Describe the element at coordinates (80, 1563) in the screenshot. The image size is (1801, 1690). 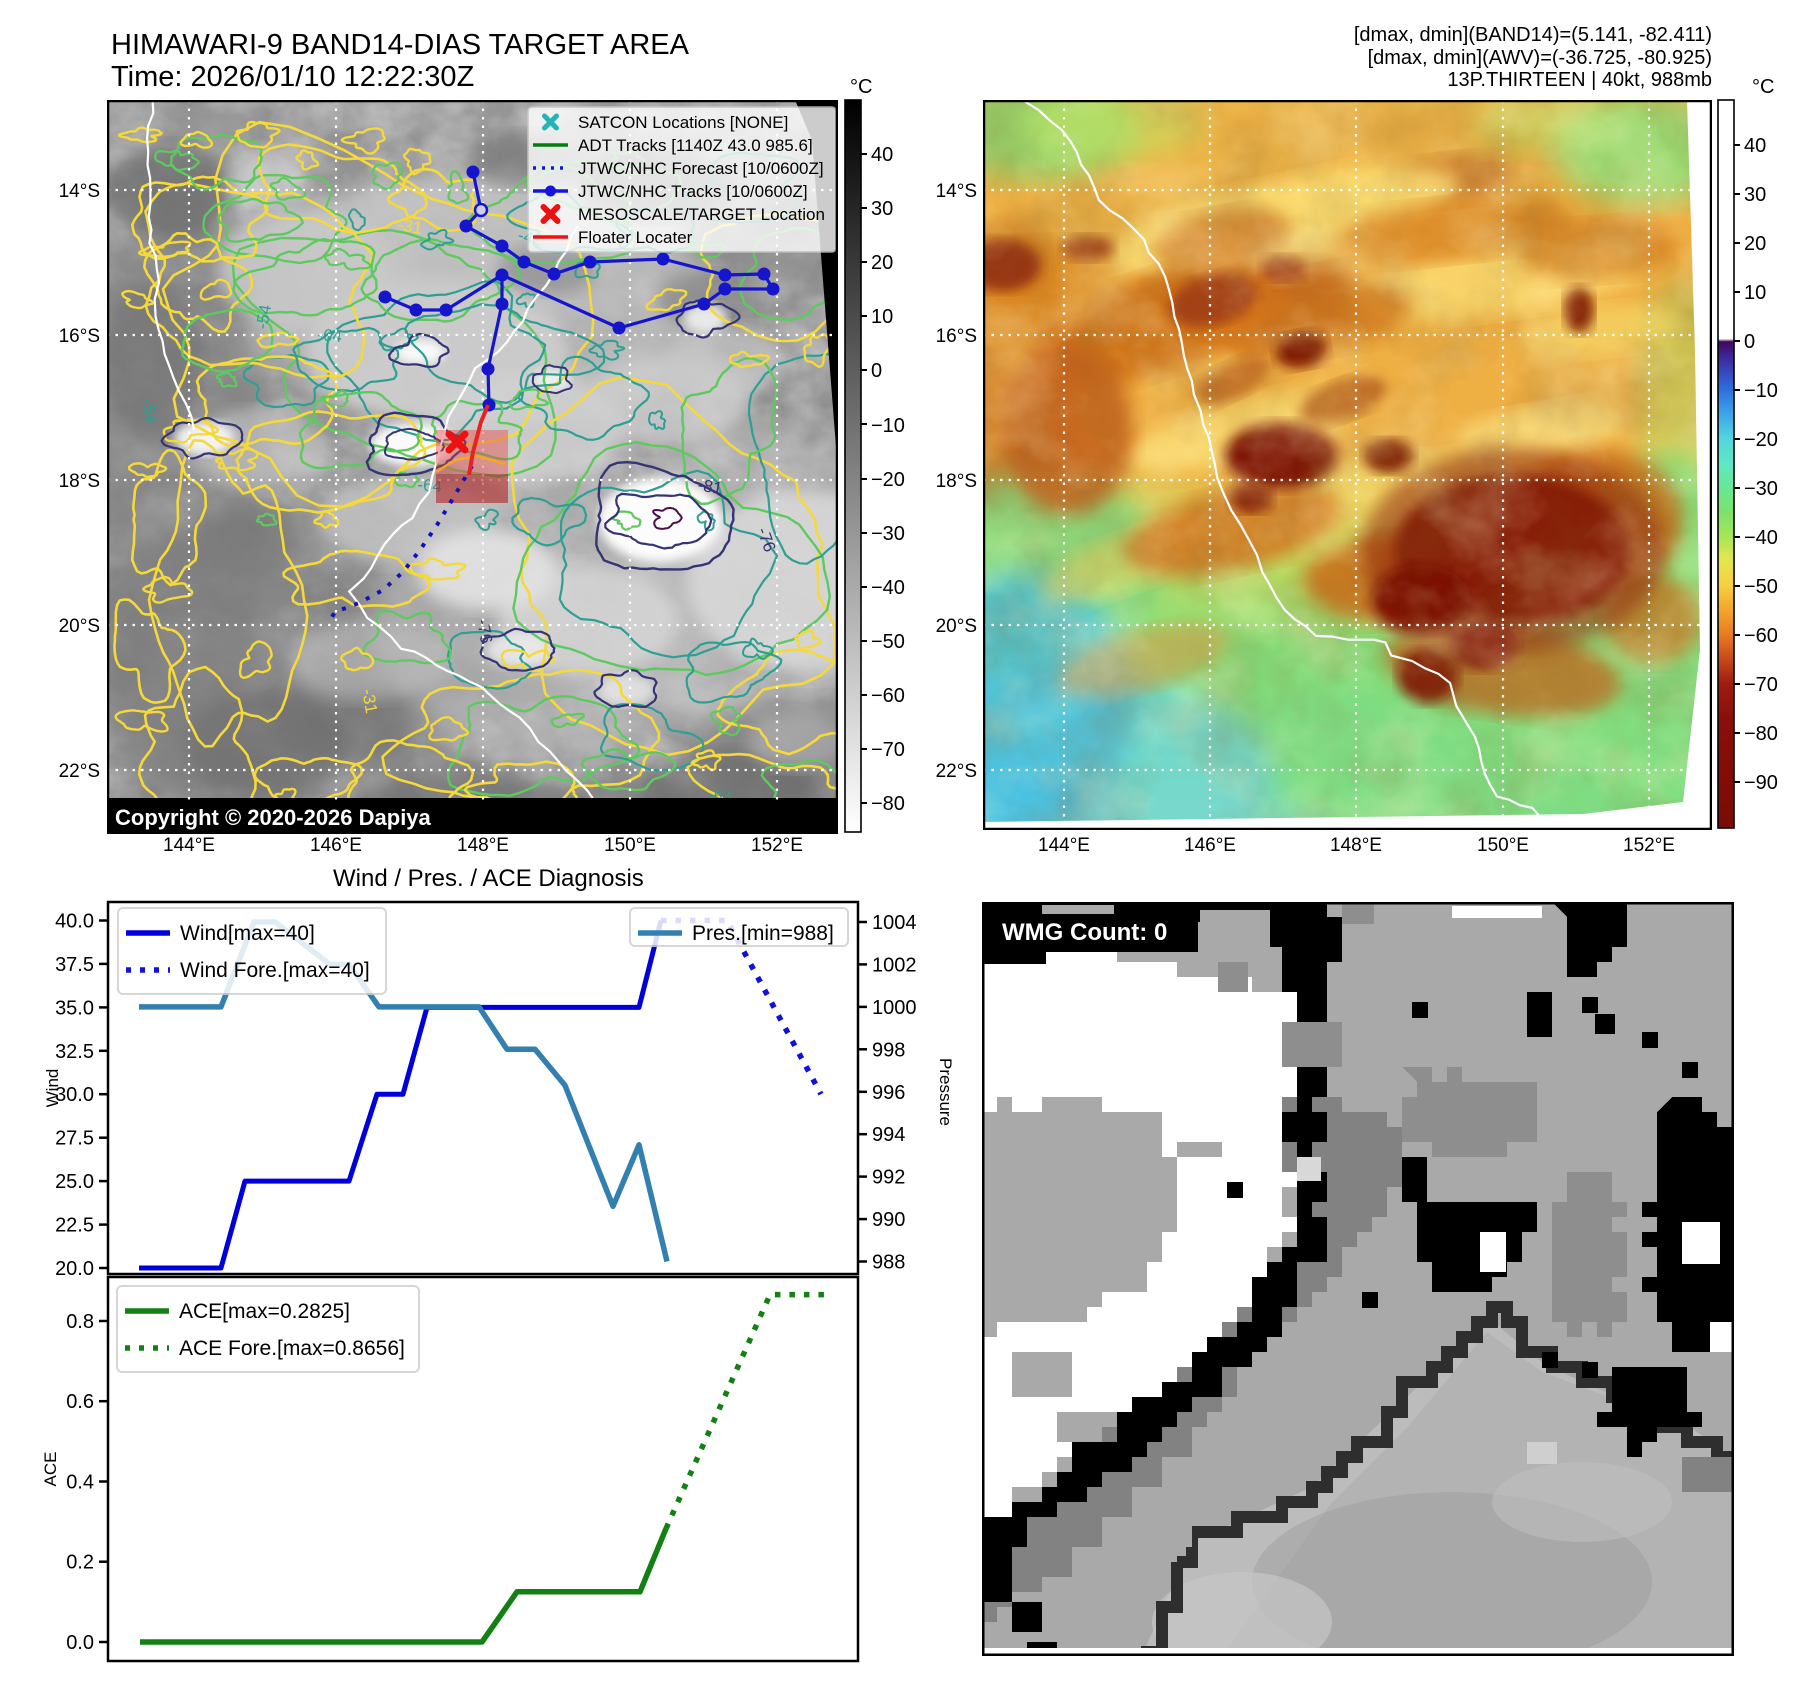
I see `svg-text: 0.2` at that location.